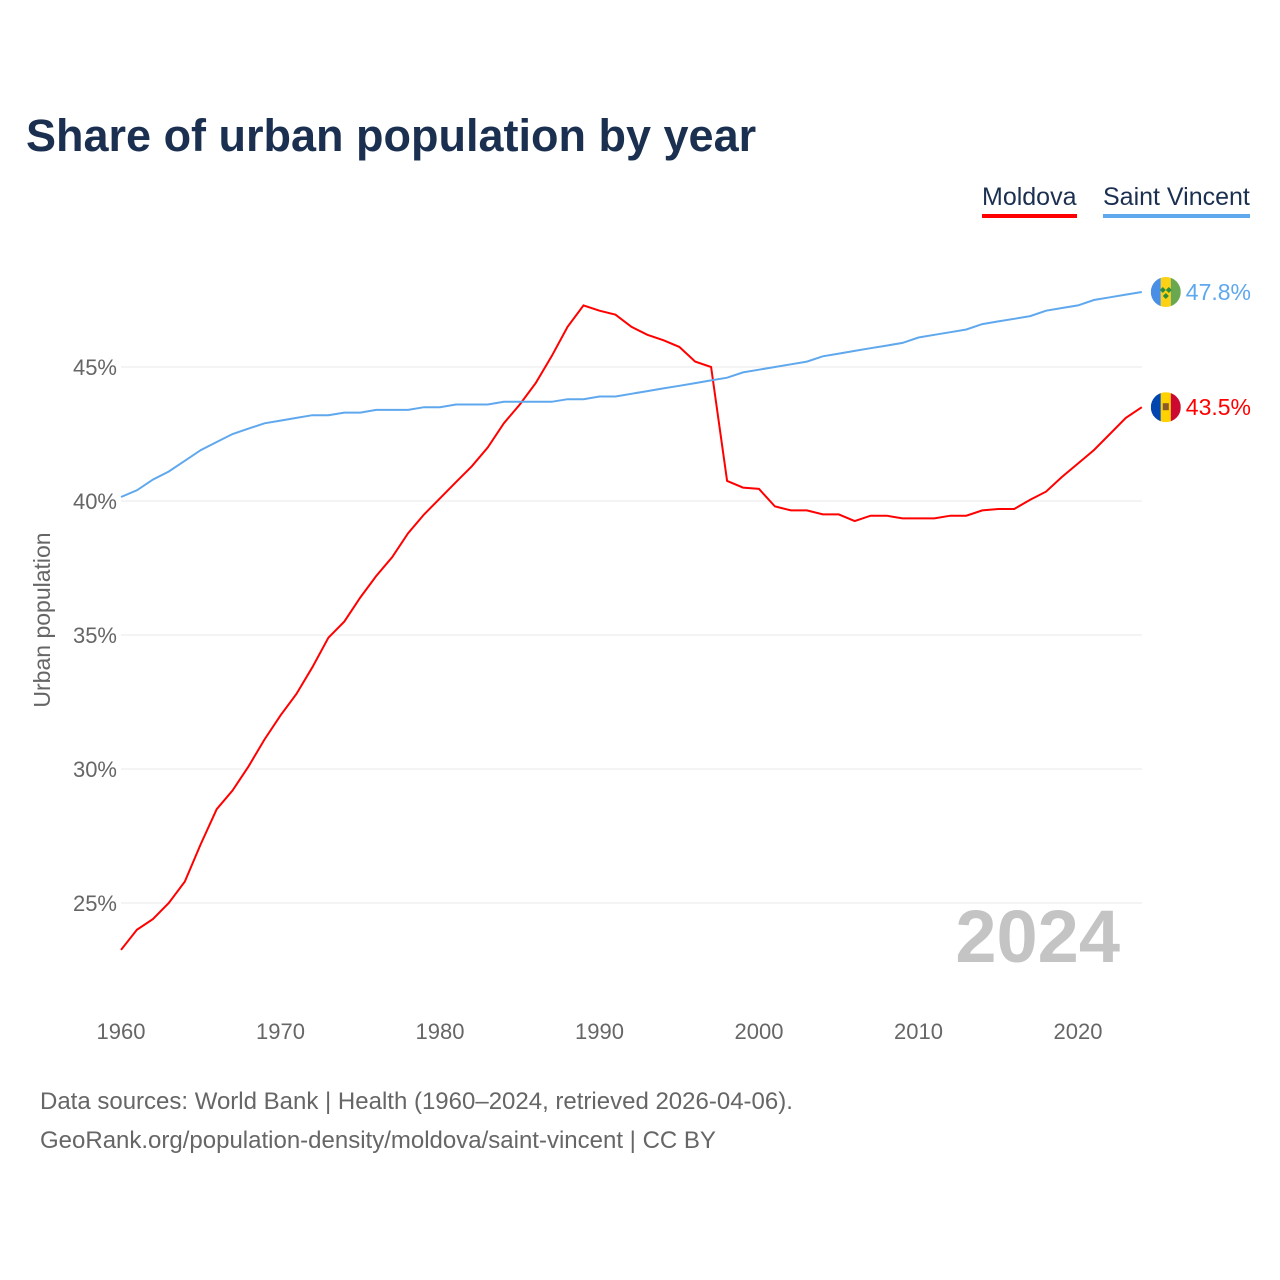  What do you see at coordinates (631, 394) in the screenshot?
I see `series-line-saint-vincent` at bounding box center [631, 394].